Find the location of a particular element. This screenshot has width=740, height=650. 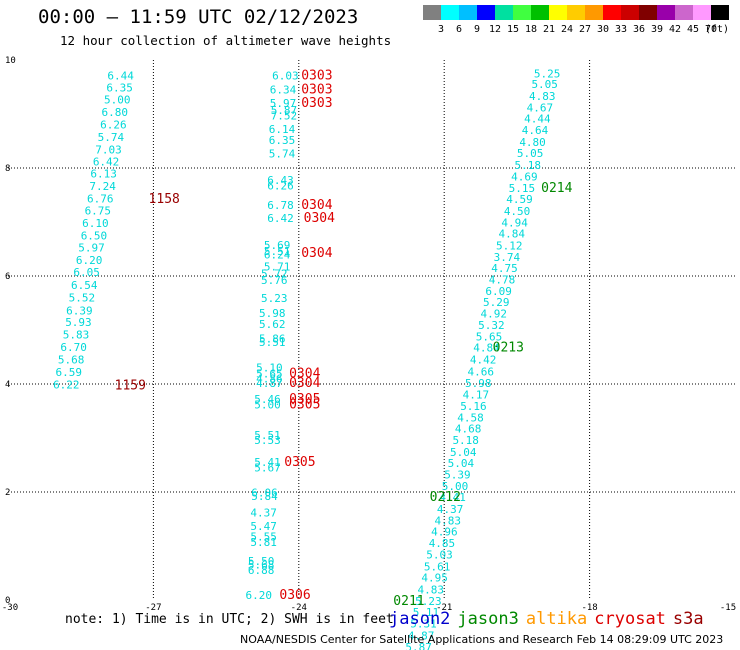

scale-label: 6 is located at coordinates (459, 29).